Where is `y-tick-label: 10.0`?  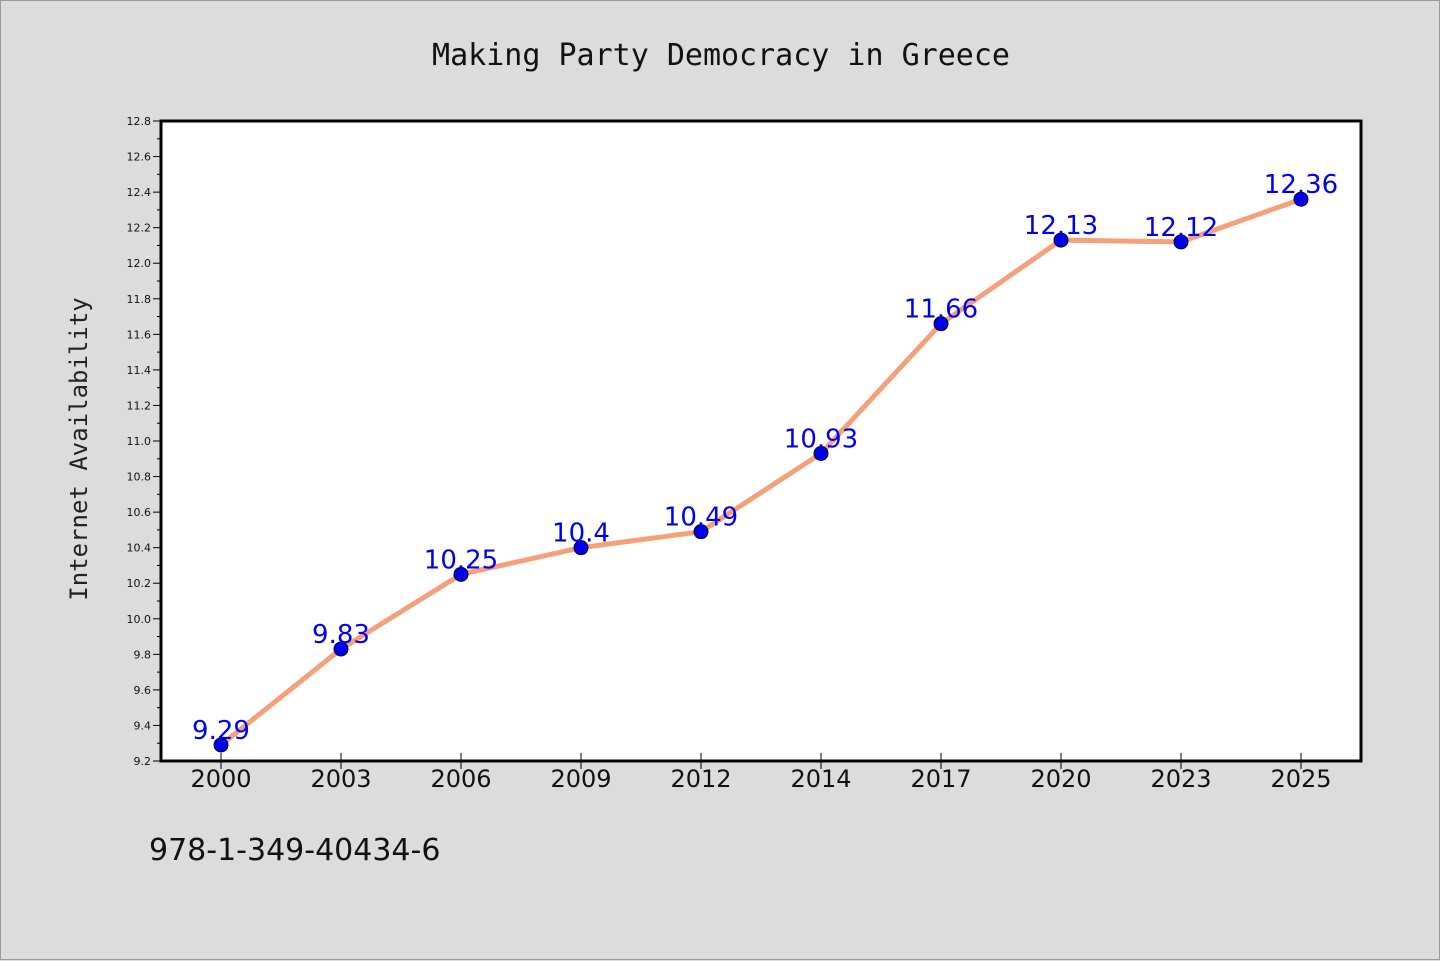 y-tick-label: 10.0 is located at coordinates (139, 619).